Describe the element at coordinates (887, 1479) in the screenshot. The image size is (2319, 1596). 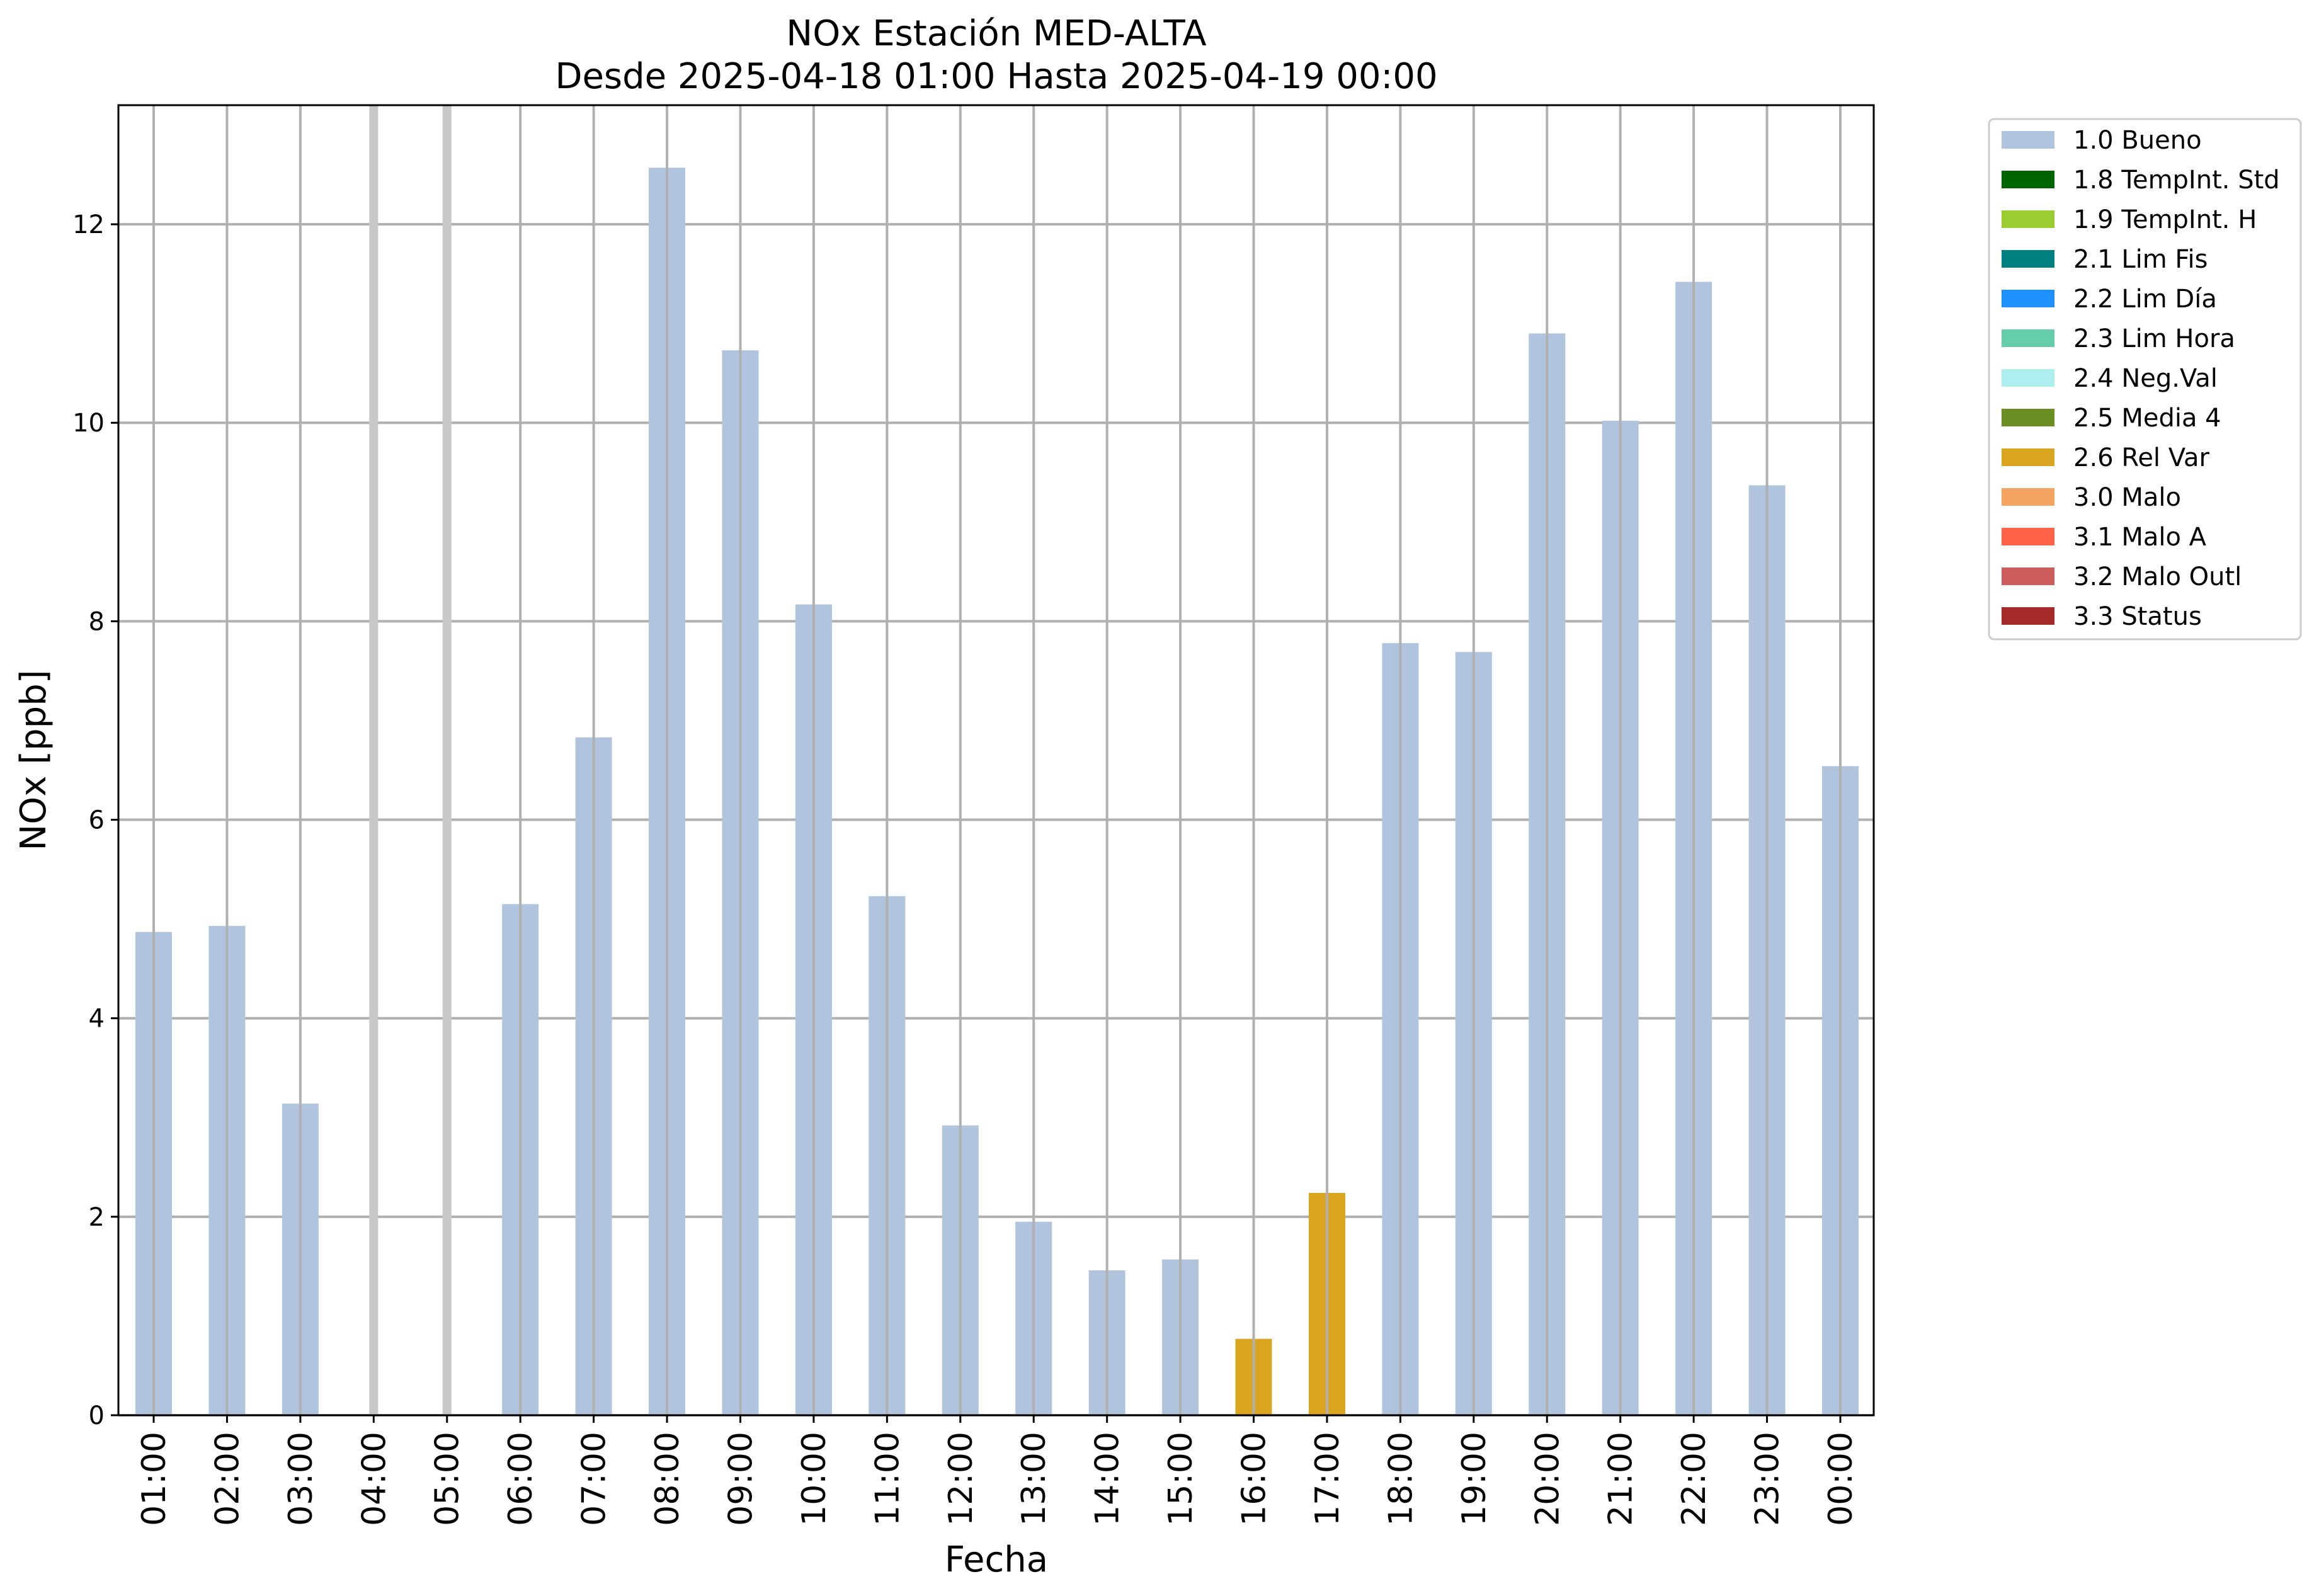
I see `x-tick-label: 11:00` at that location.